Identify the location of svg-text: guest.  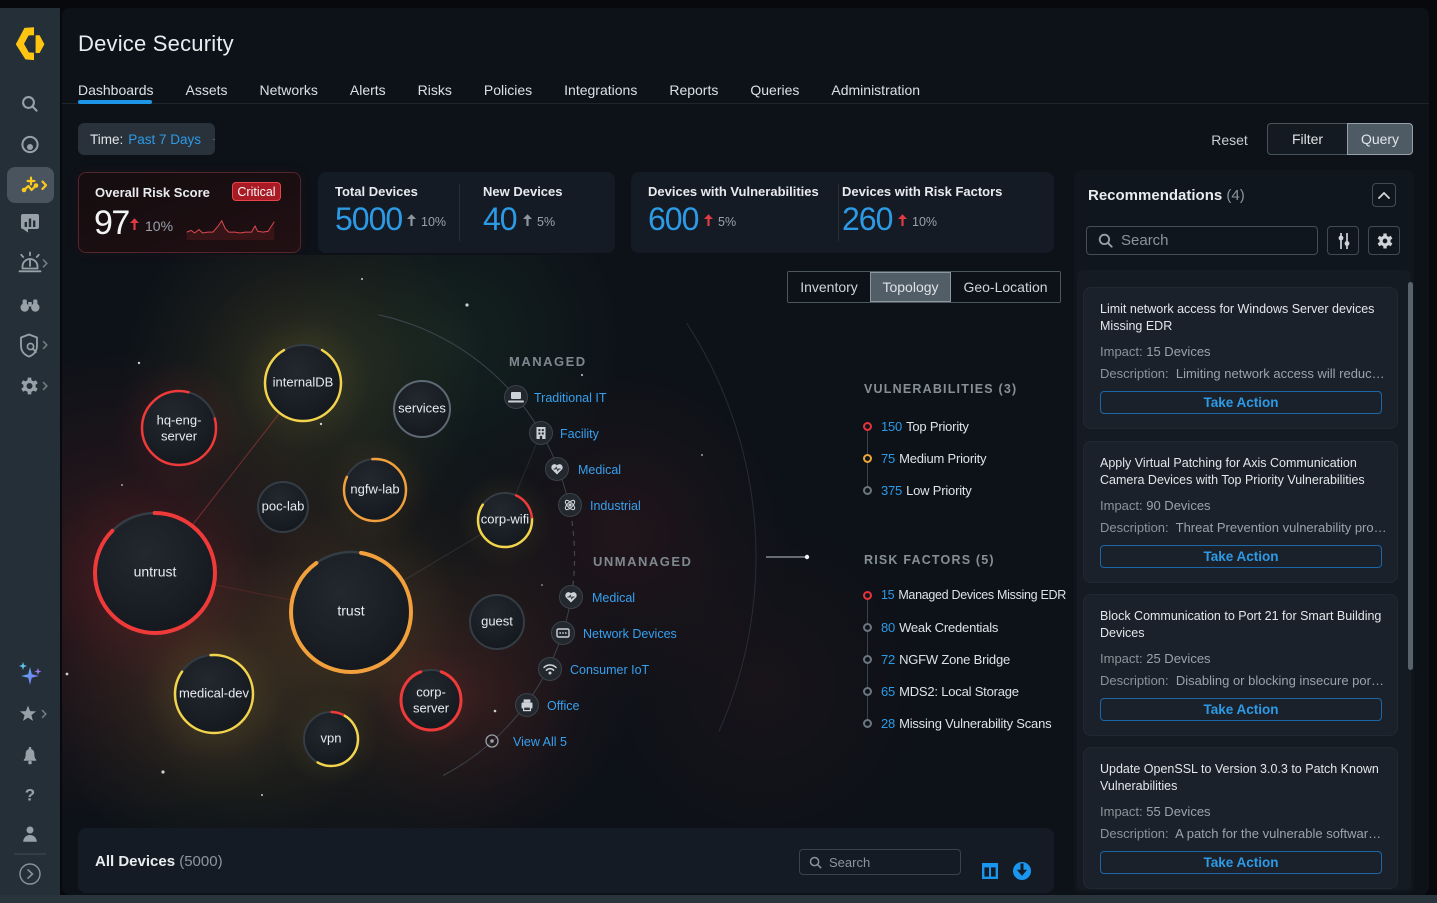
(497, 620).